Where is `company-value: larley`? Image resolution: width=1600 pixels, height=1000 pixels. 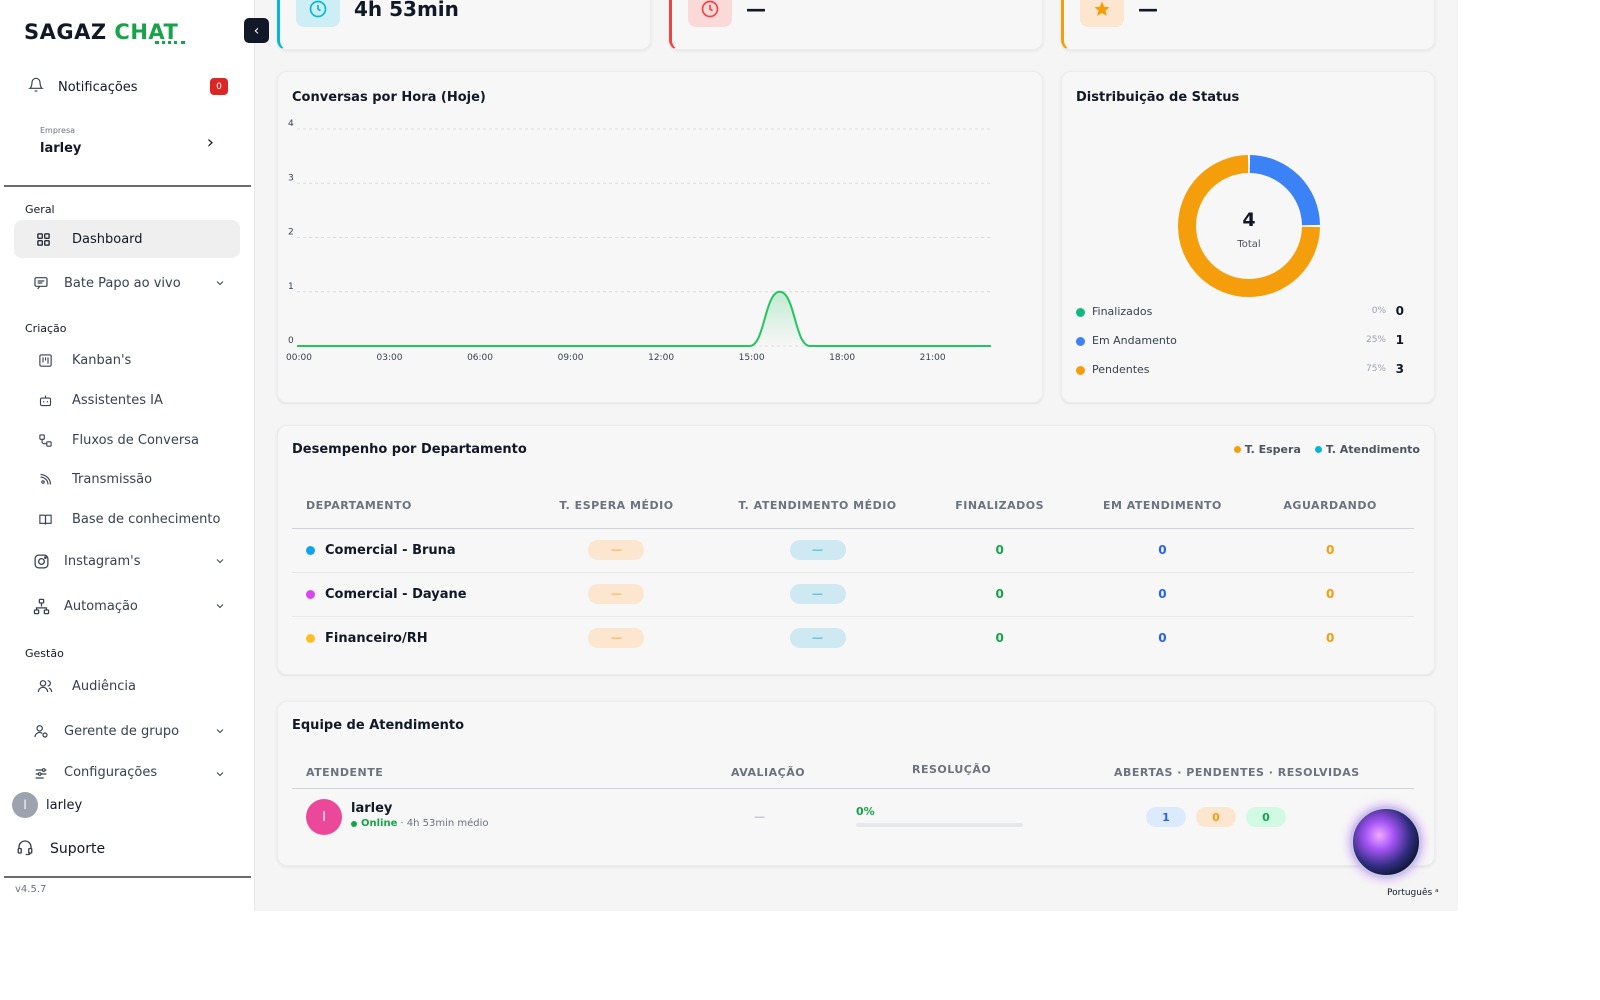 company-value: larley is located at coordinates (61, 148).